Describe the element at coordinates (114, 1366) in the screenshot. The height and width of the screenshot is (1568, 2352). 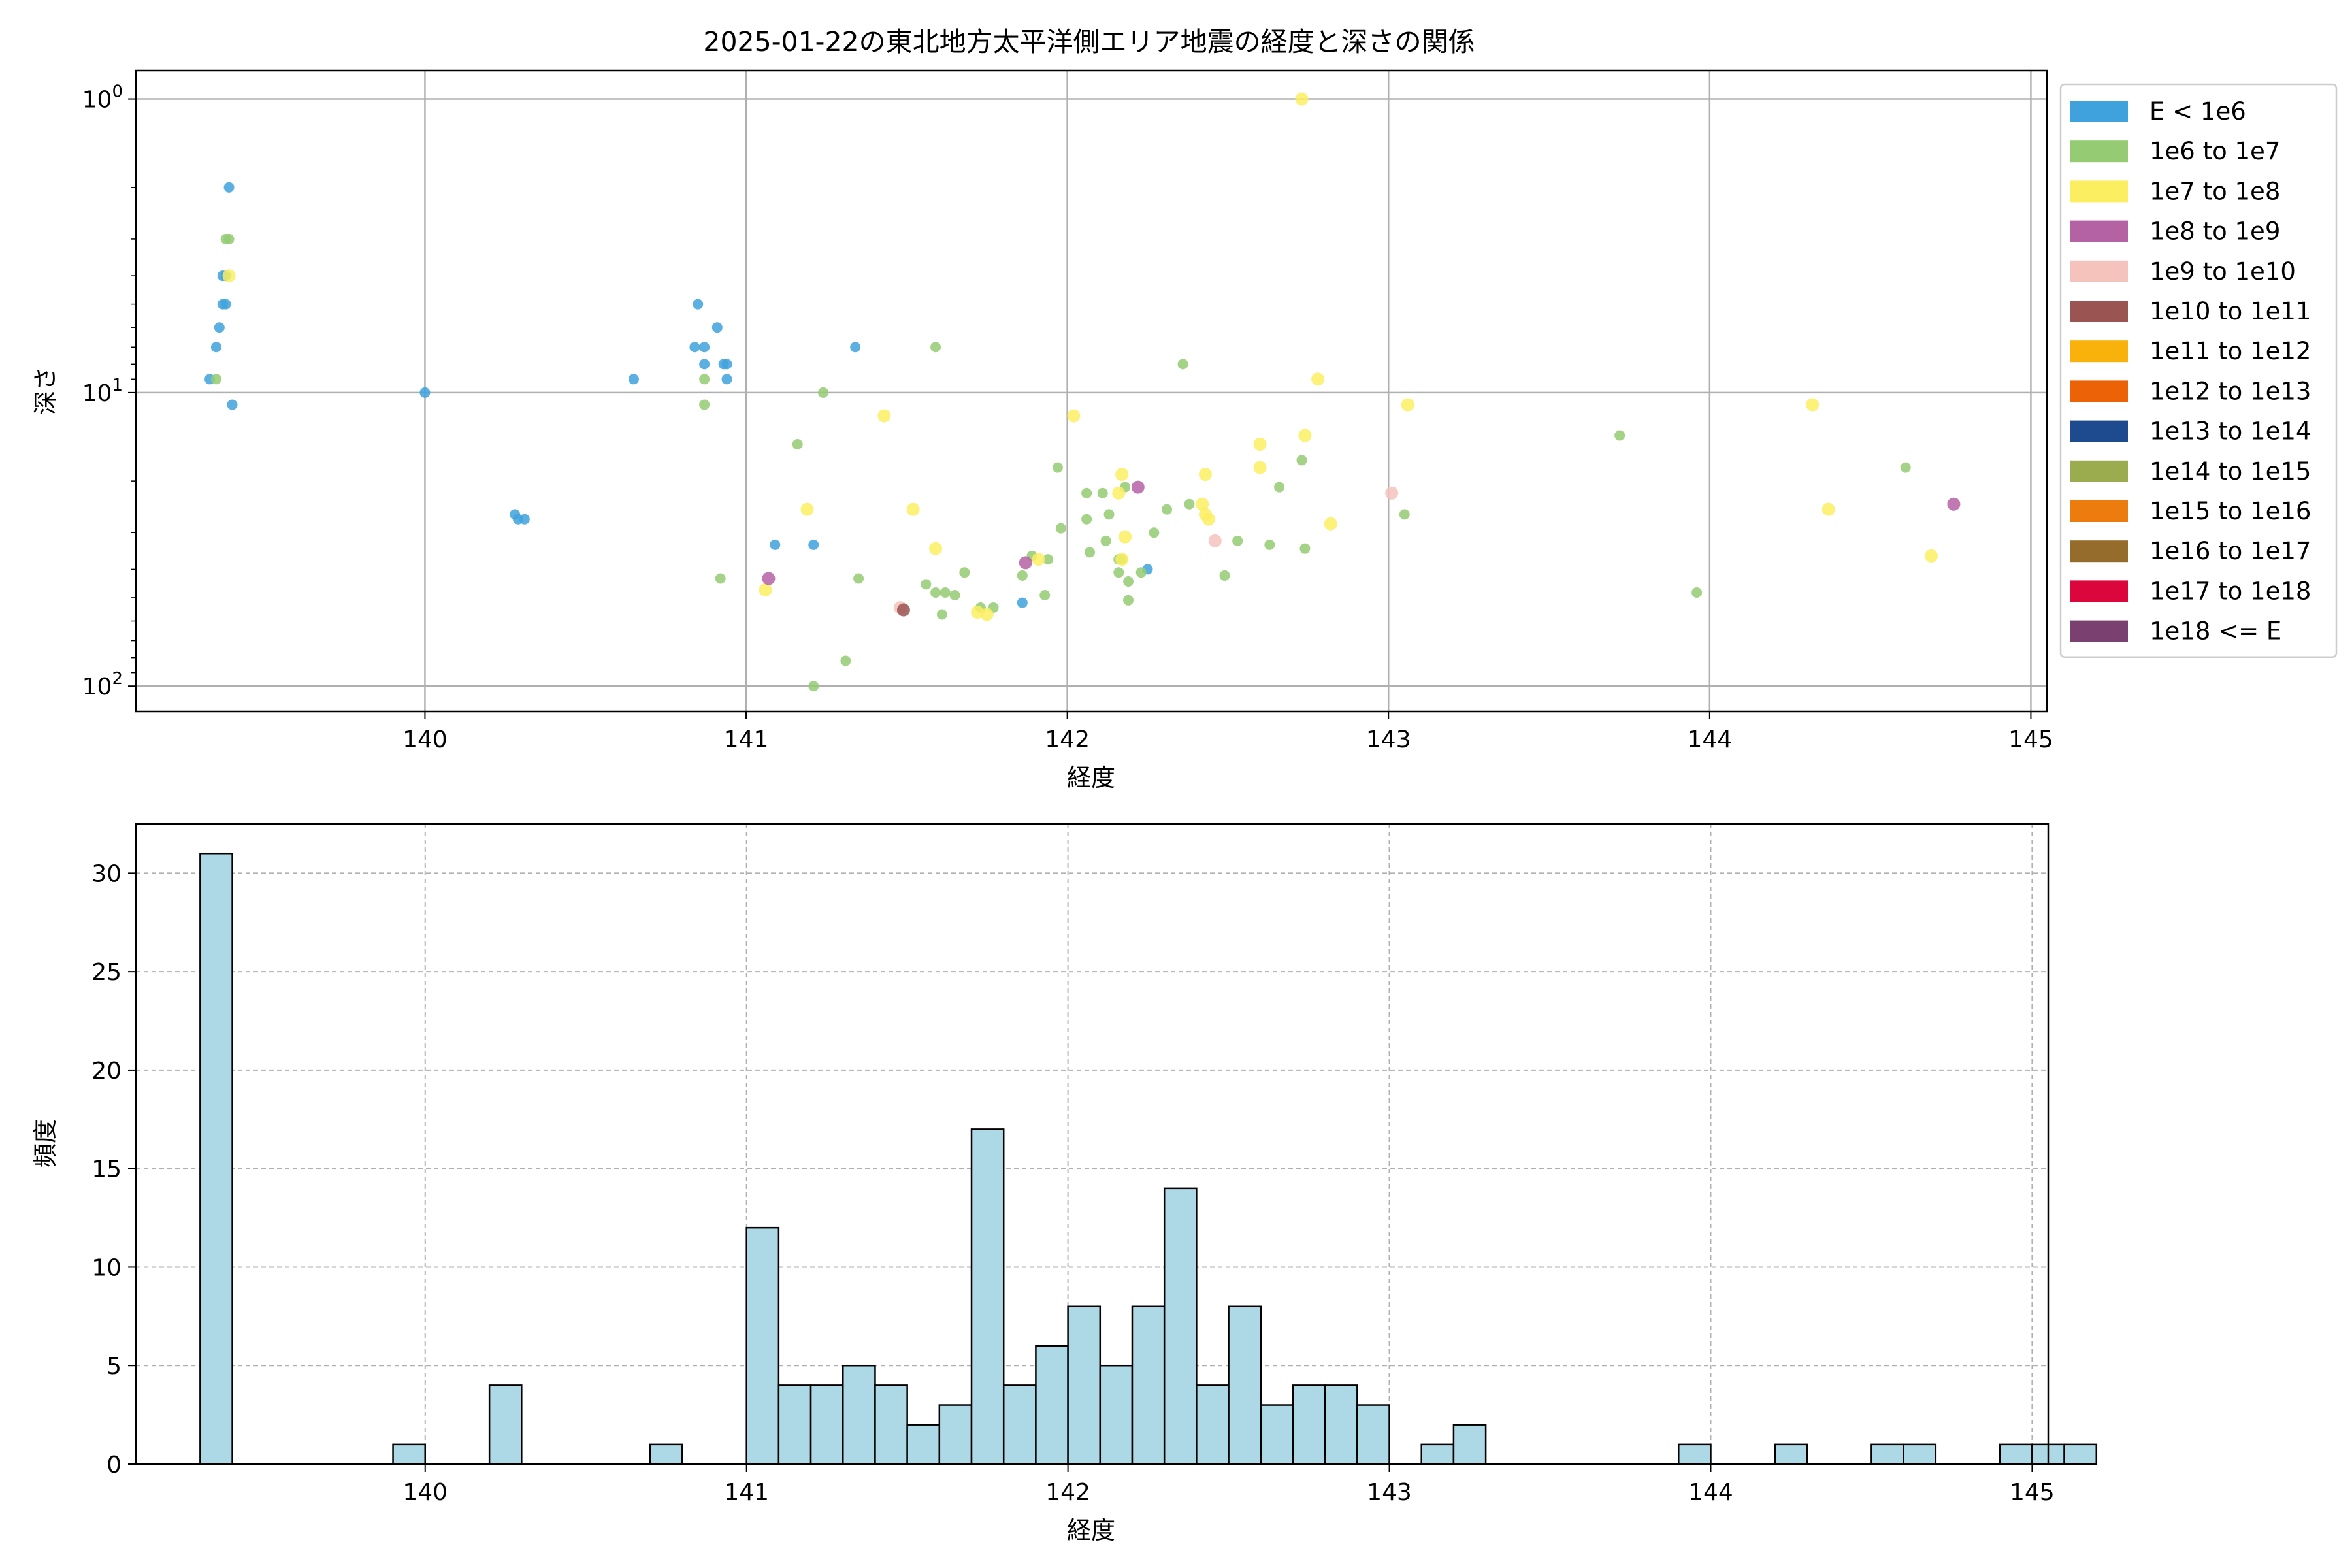
I see `histogram-y-tick-label: 5` at that location.